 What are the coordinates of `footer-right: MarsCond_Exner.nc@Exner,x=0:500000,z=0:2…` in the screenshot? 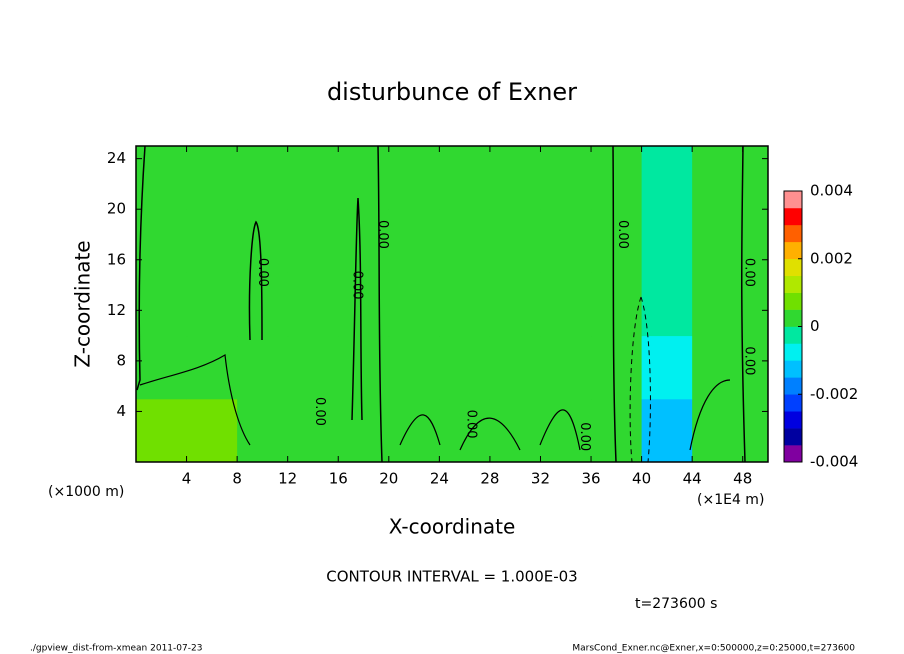 It's located at (713, 649).